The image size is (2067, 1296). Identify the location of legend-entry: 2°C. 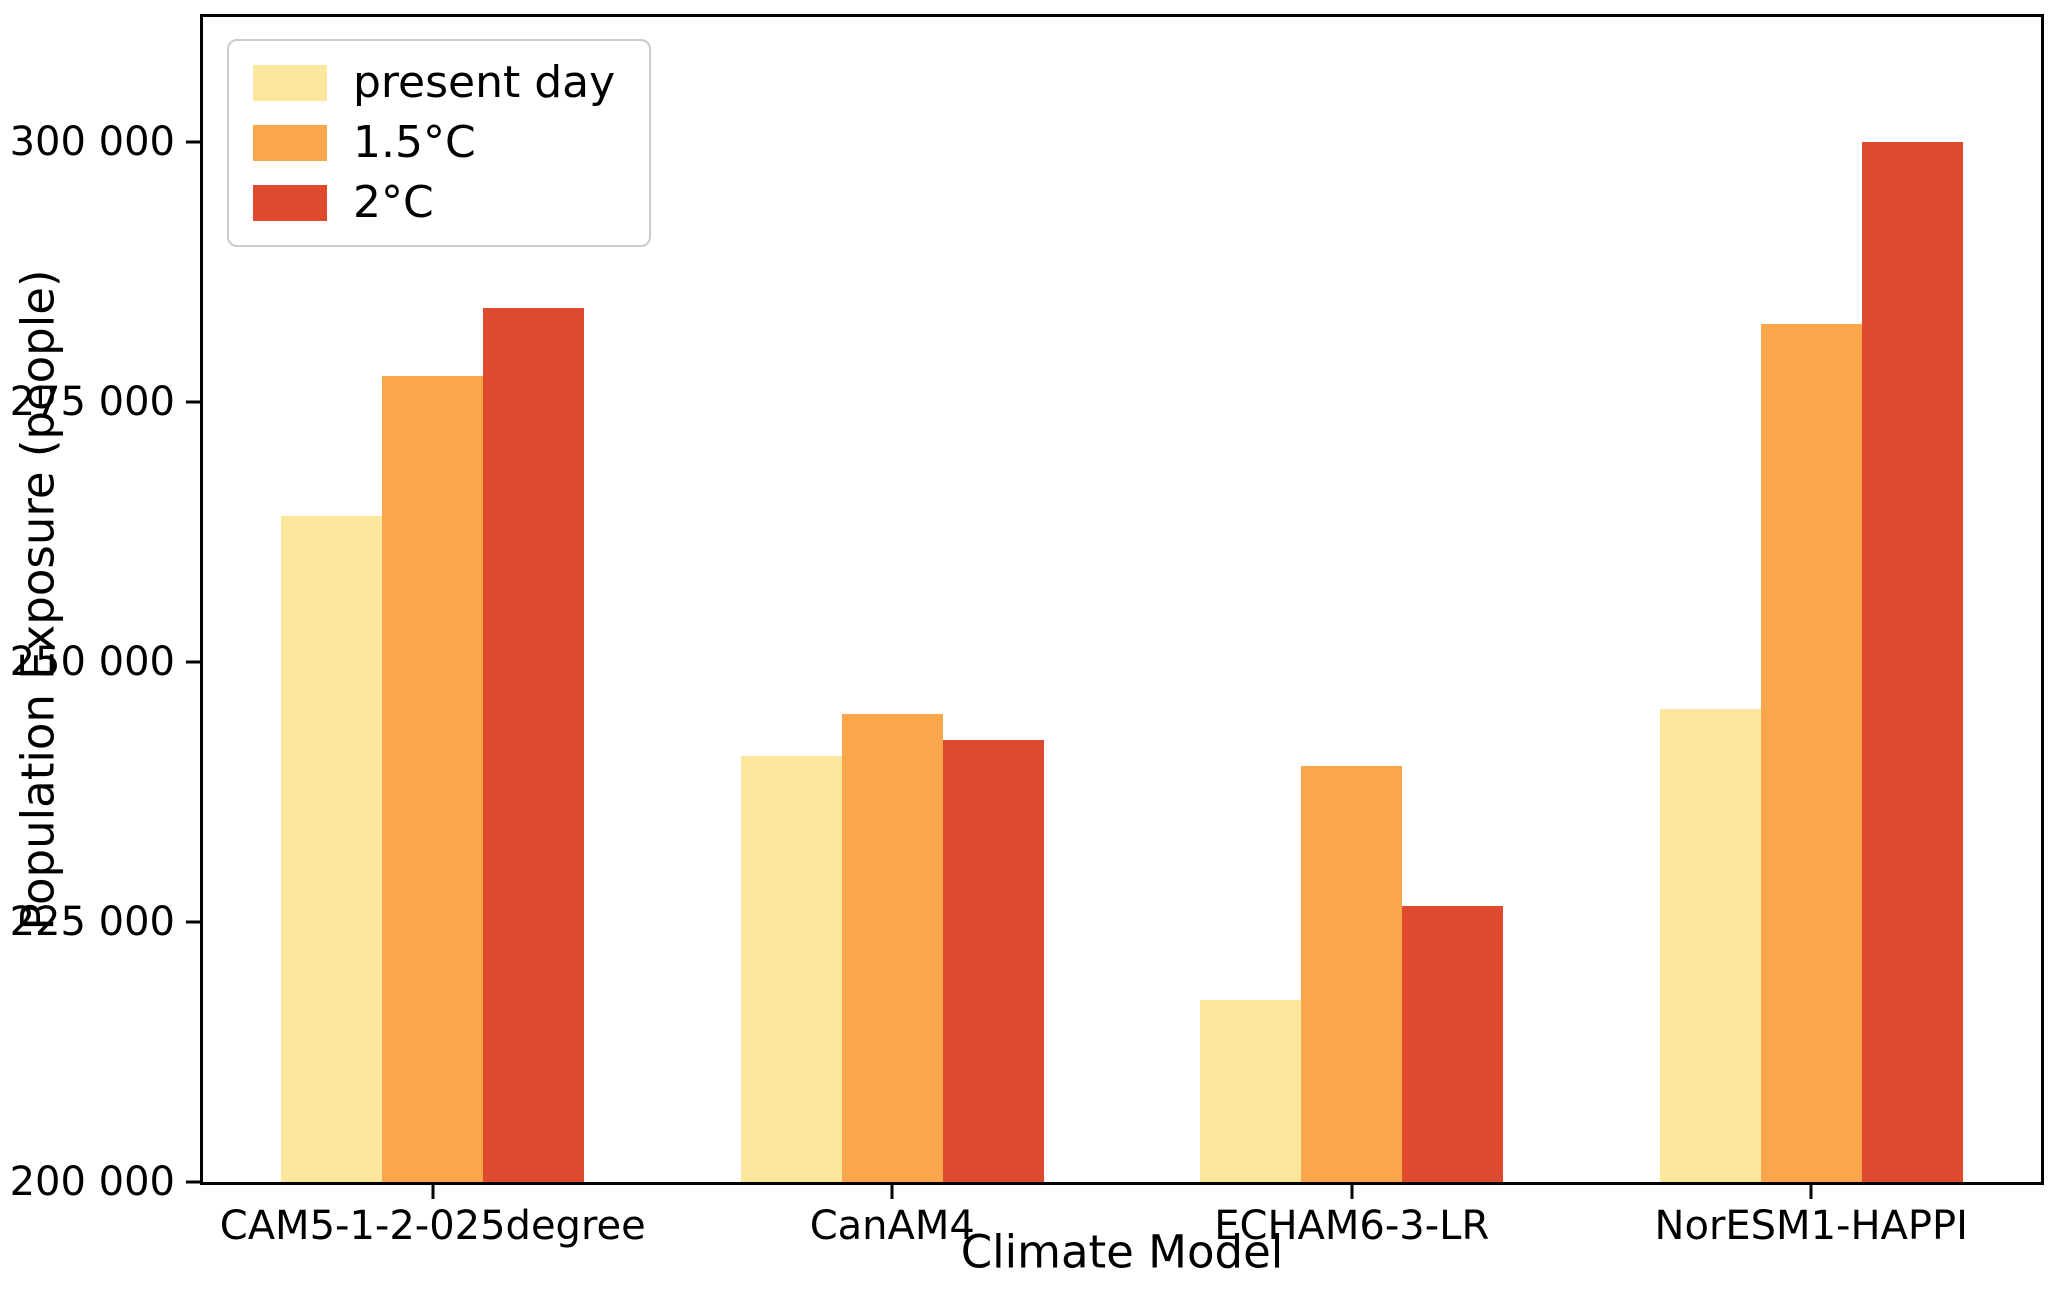
(434, 203).